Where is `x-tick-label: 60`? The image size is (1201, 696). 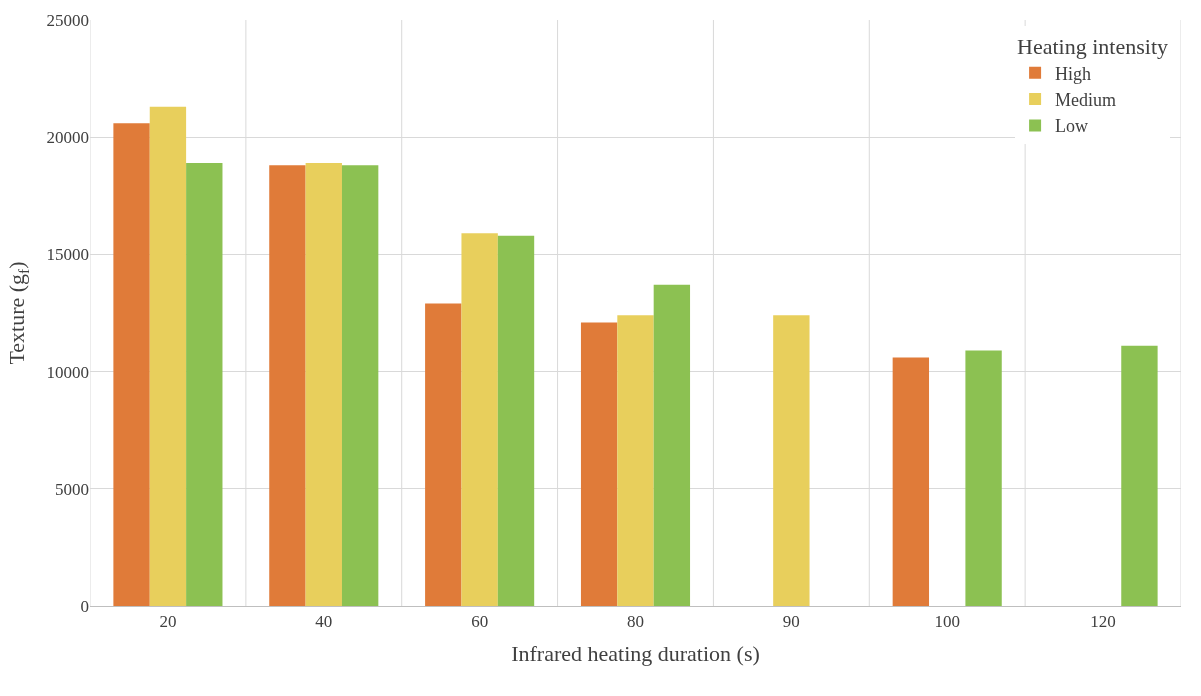 x-tick-label: 60 is located at coordinates (480, 622).